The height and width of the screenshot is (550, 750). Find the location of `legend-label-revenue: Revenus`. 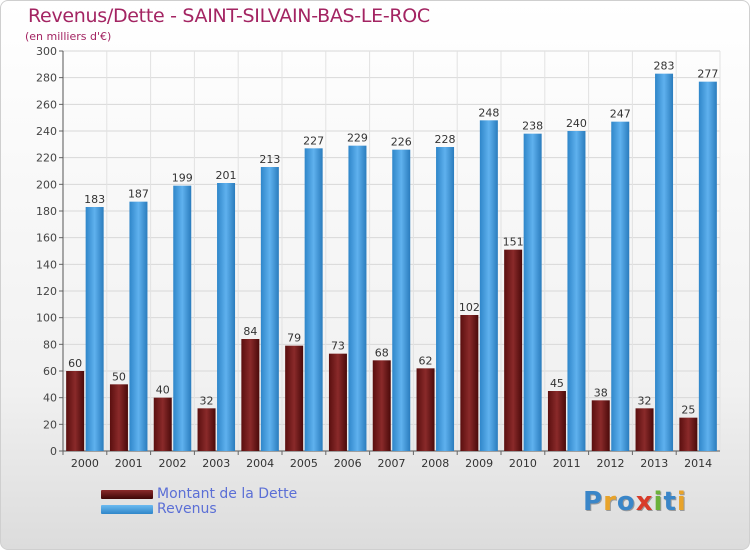

legend-label-revenue: Revenus is located at coordinates (187, 509).